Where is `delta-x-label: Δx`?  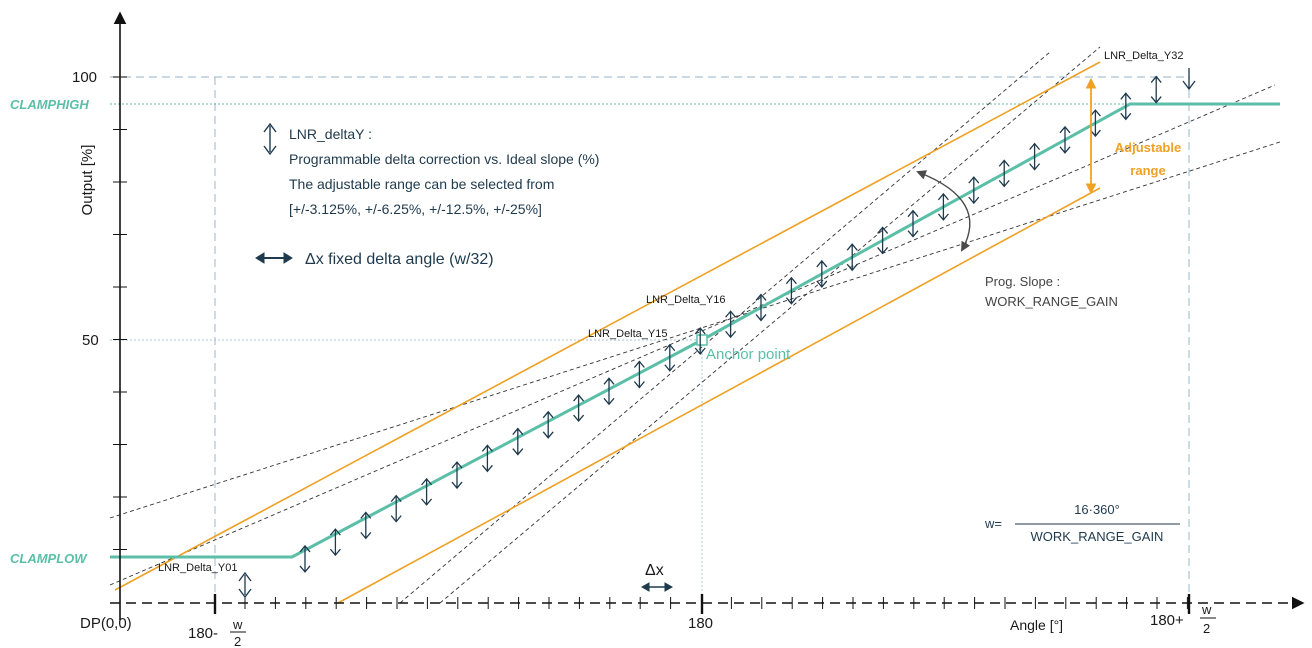 delta-x-label: Δx is located at coordinates (654, 570).